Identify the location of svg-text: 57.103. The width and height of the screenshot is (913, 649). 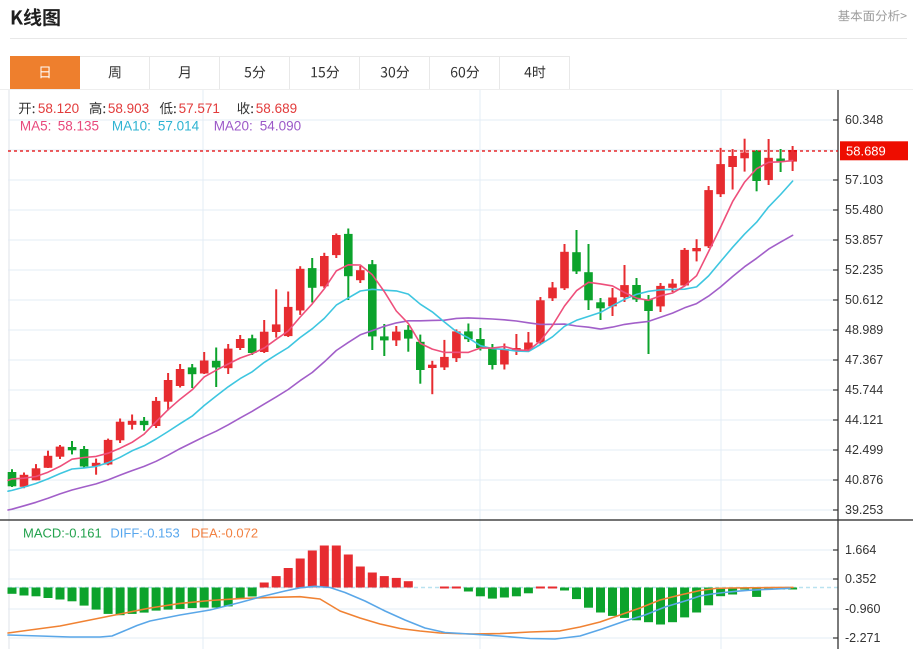
(864, 180).